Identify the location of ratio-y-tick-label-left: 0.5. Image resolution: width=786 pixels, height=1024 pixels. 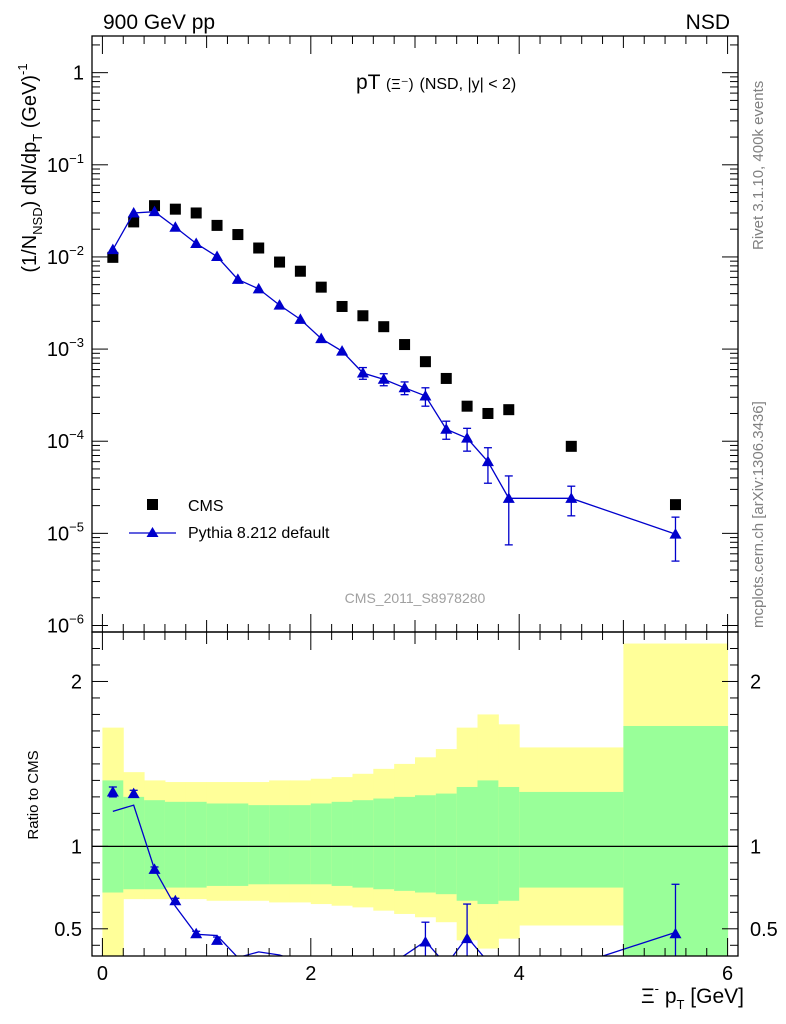
(68, 930).